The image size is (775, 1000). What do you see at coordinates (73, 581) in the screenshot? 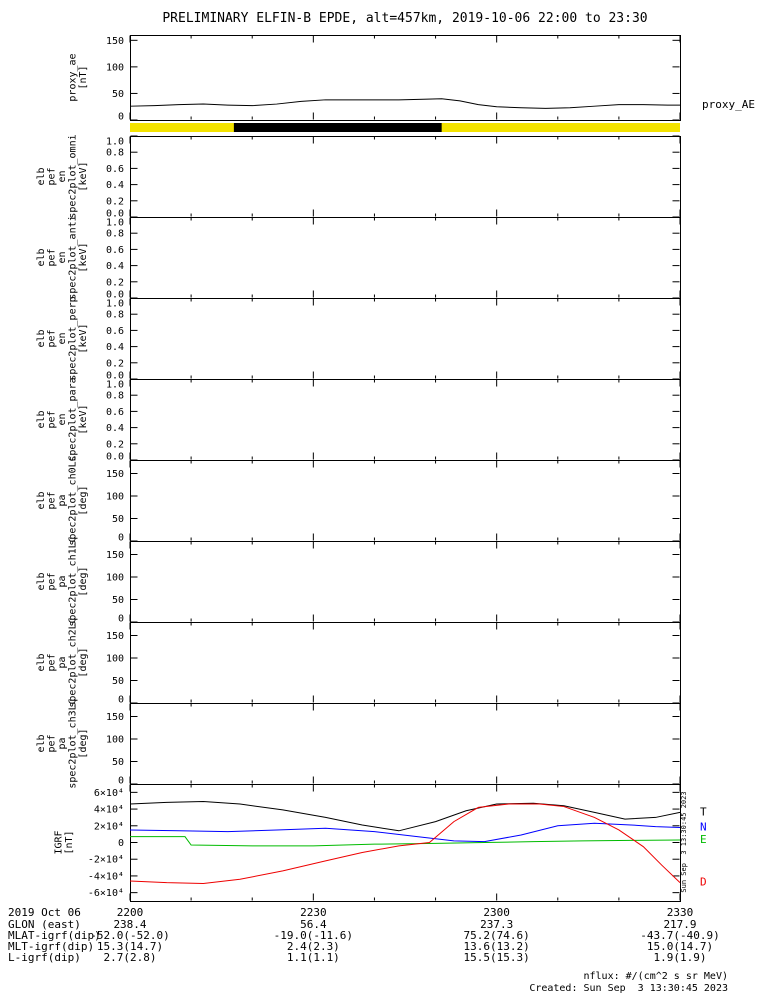
I see `y-axis-label-line: spec2plot_ch1LC` at bounding box center [73, 581].